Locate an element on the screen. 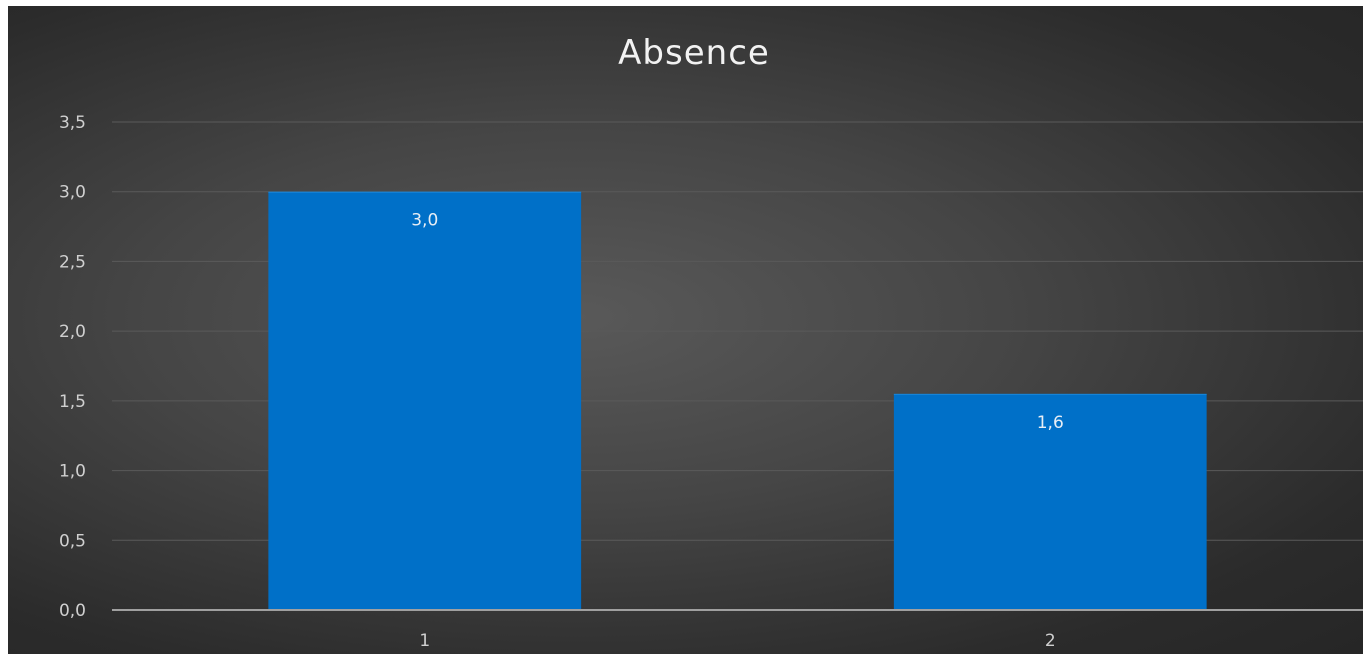 The height and width of the screenshot is (654, 1363). y-tick-label: 3,5 is located at coordinates (72, 123).